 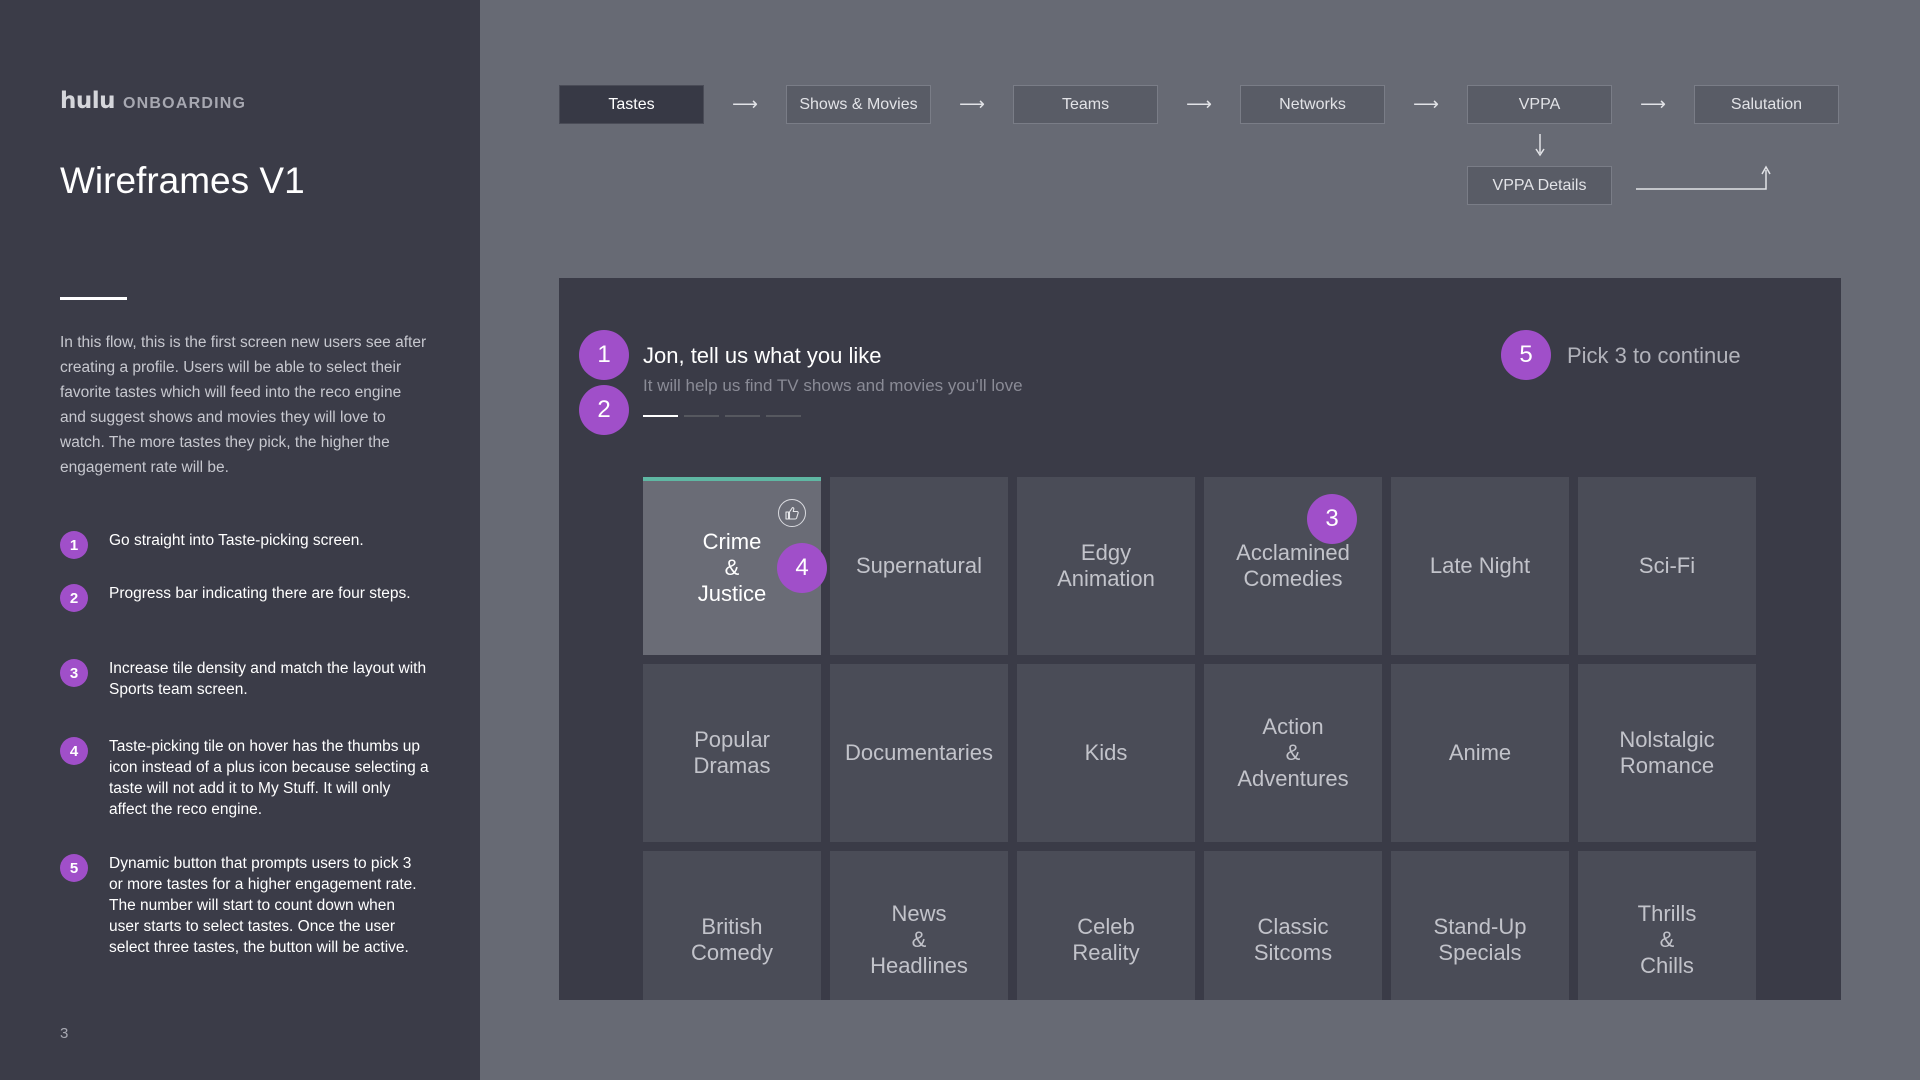 I want to click on tile-label: Sci-Fi, so click(x=1667, y=565).